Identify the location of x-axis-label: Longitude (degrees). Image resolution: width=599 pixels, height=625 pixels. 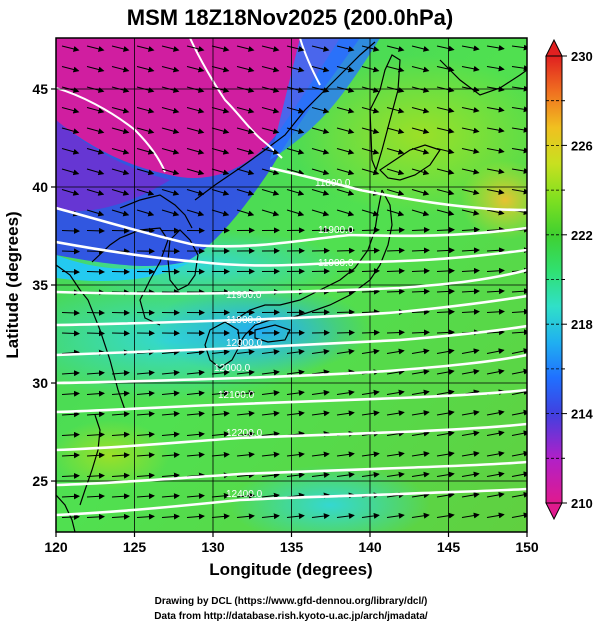
(290, 569).